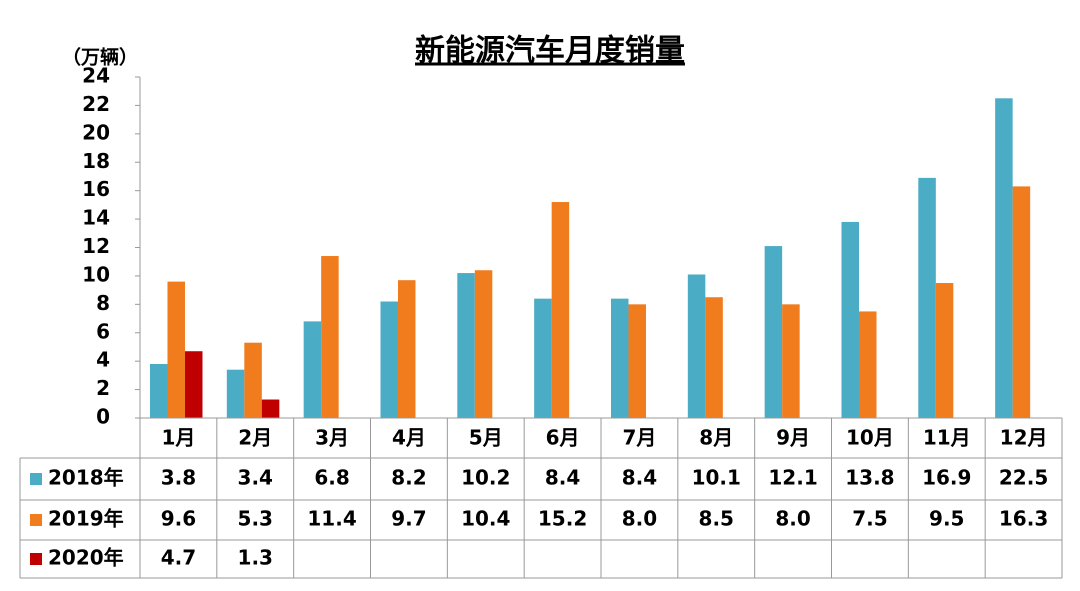  Describe the element at coordinates (716, 478) in the screenshot. I see `table-cell: 10.1` at that location.